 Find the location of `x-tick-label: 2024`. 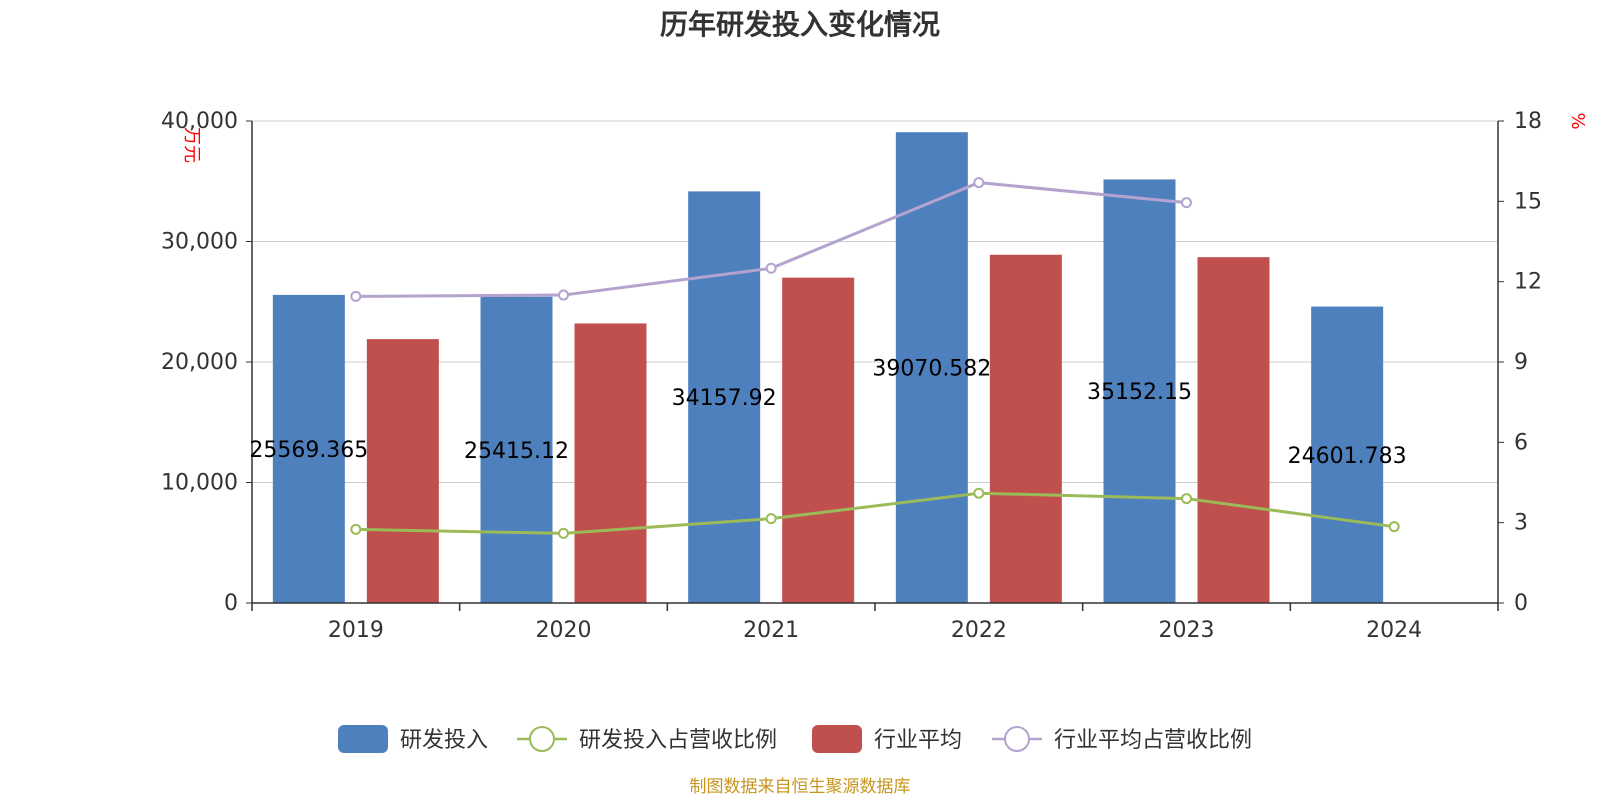

x-tick-label: 2024 is located at coordinates (1394, 630).